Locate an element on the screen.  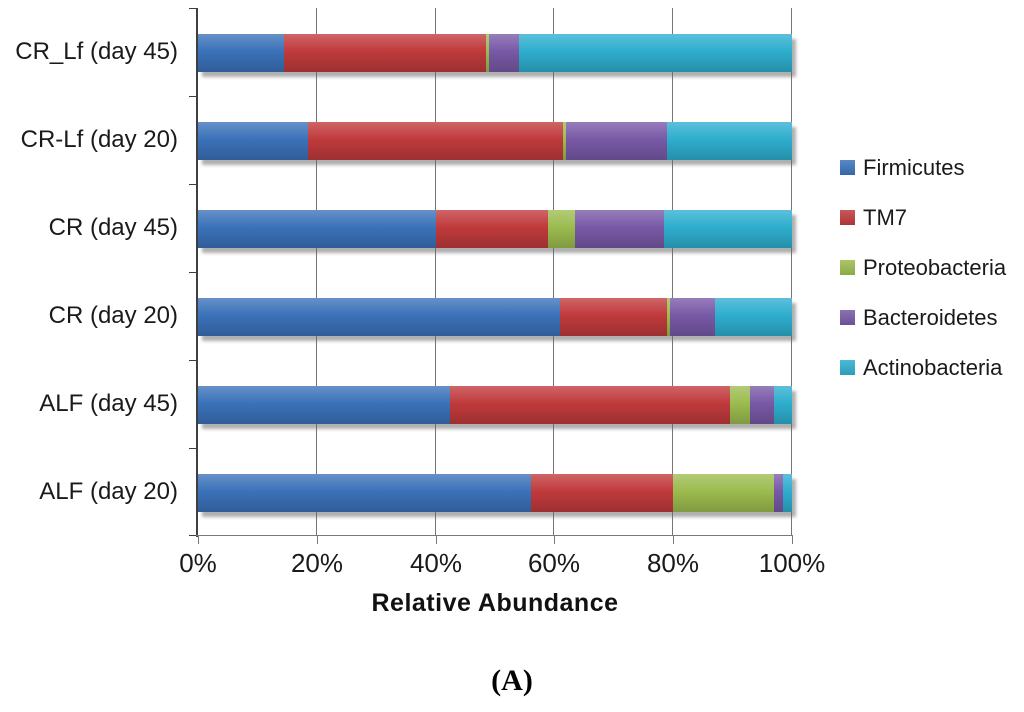
category-label: ALF (day 45) is located at coordinates (108, 403).